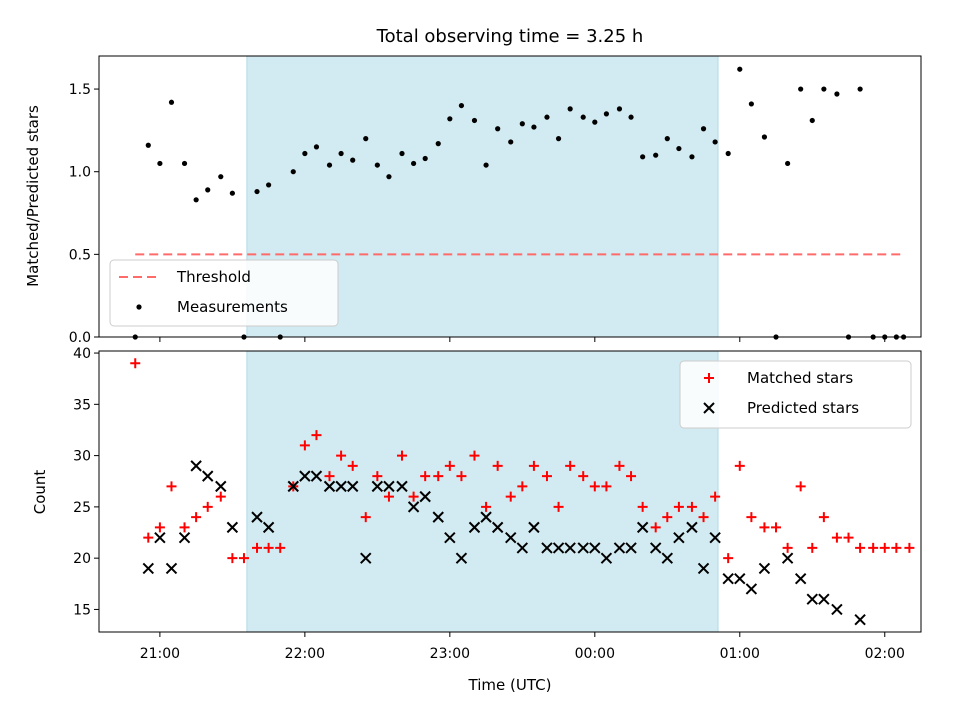 The width and height of the screenshot is (960, 720). I want to click on x-axis-label: Time (UTC), so click(510, 685).